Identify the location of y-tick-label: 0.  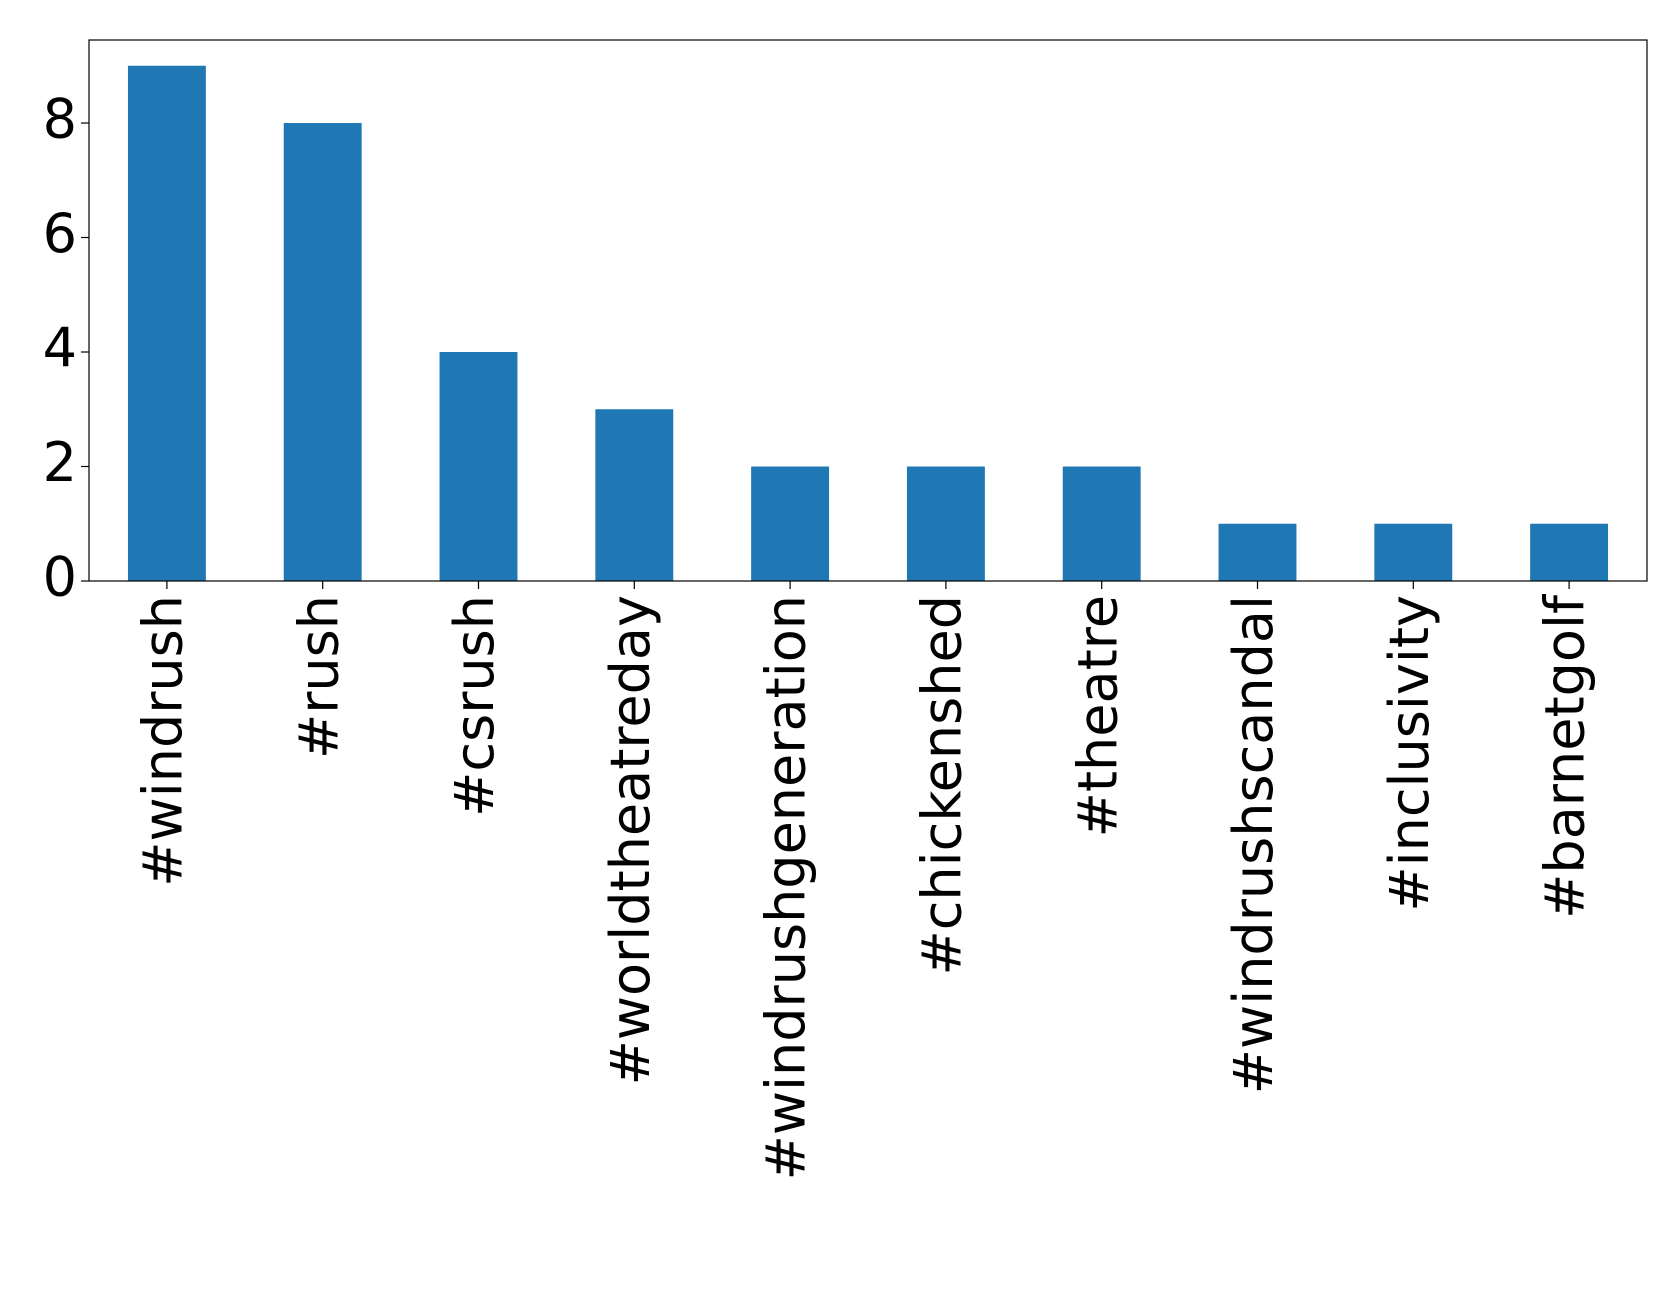
(60, 577).